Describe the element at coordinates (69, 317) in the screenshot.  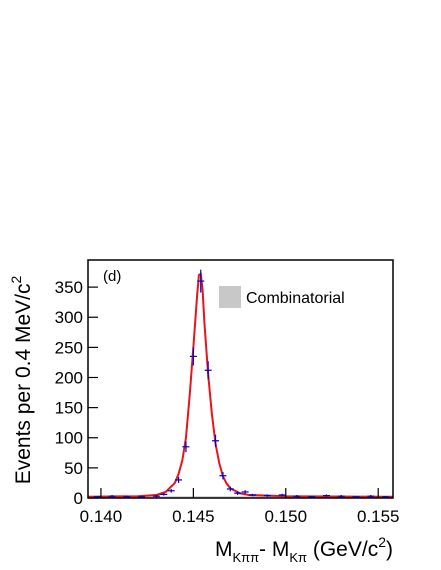
I see `y-tick-label: 300` at that location.